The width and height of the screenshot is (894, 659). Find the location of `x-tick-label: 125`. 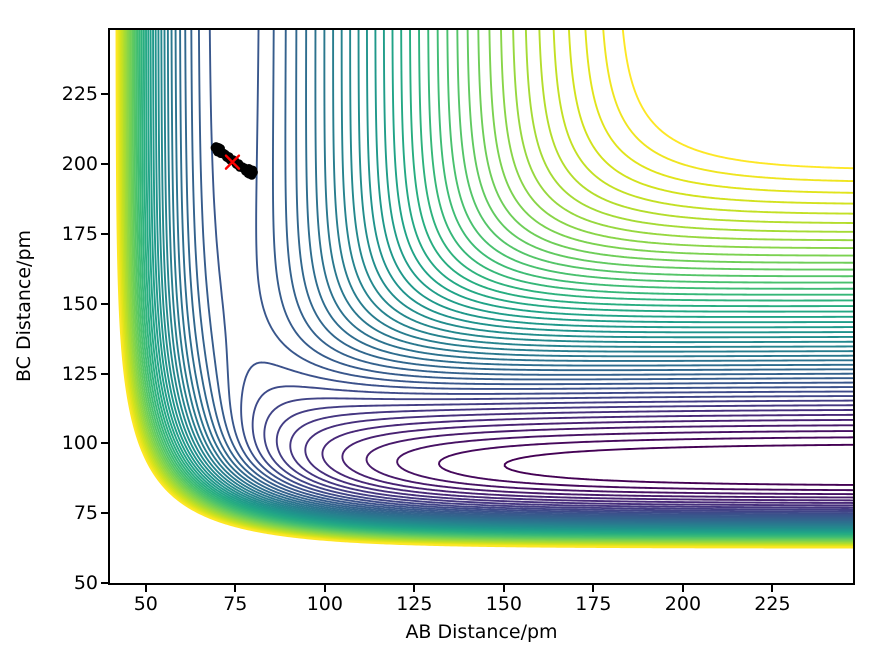

x-tick-label: 125 is located at coordinates (414, 604).